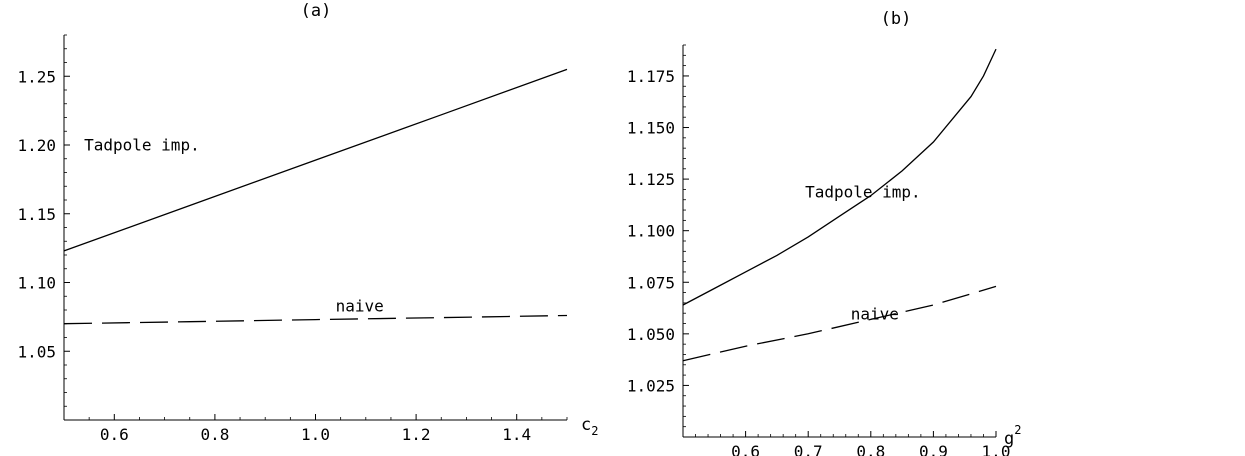 The height and width of the screenshot is (456, 1245). I want to click on panel-a-series-label: naive, so click(360, 305).